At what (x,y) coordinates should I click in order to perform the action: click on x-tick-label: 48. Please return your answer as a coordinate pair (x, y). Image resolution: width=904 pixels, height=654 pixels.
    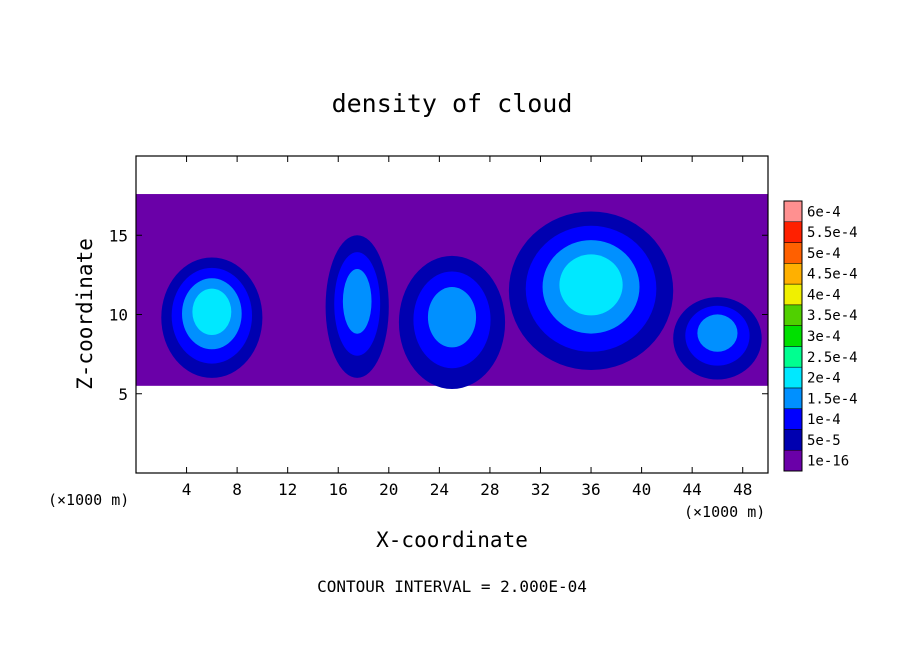
    Looking at the image, I should click on (742, 489).